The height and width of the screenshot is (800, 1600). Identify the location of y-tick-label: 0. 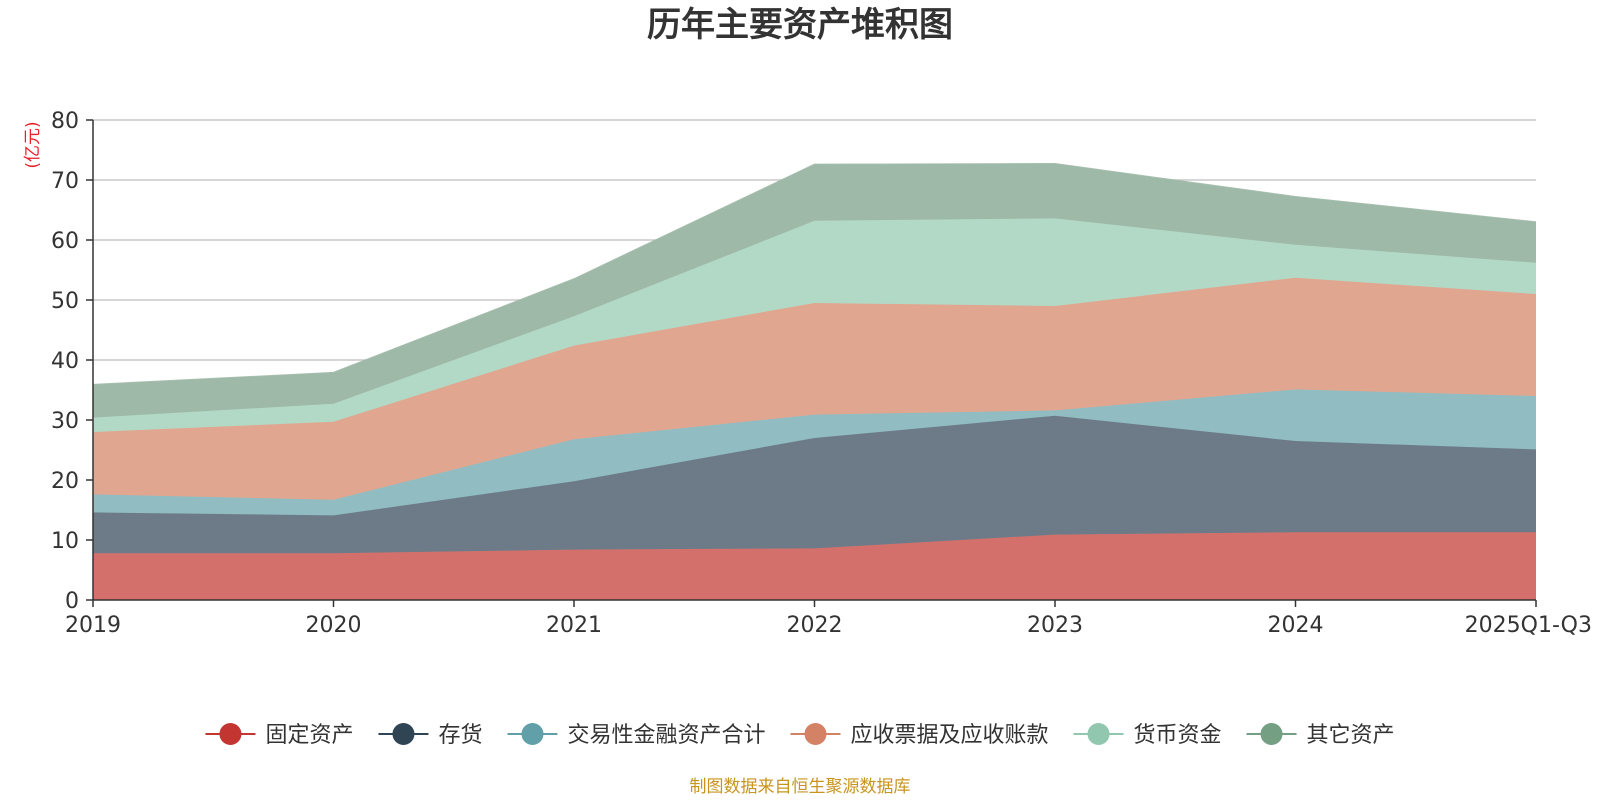
(72, 601).